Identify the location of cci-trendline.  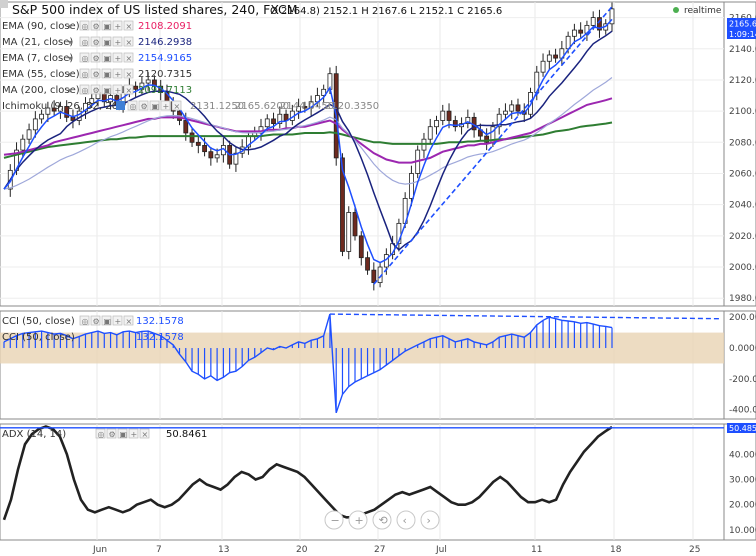
(525, 316).